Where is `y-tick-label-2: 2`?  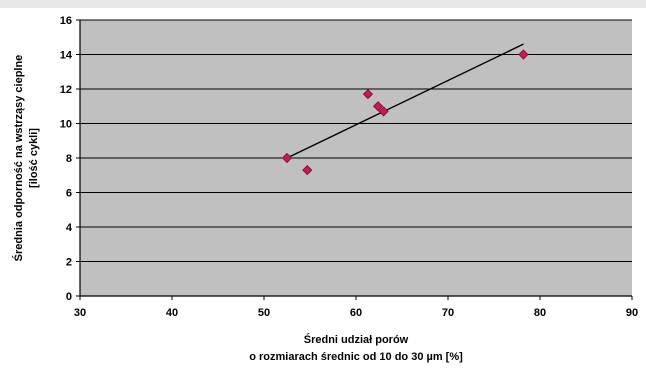 y-tick-label-2: 2 is located at coordinates (69, 263).